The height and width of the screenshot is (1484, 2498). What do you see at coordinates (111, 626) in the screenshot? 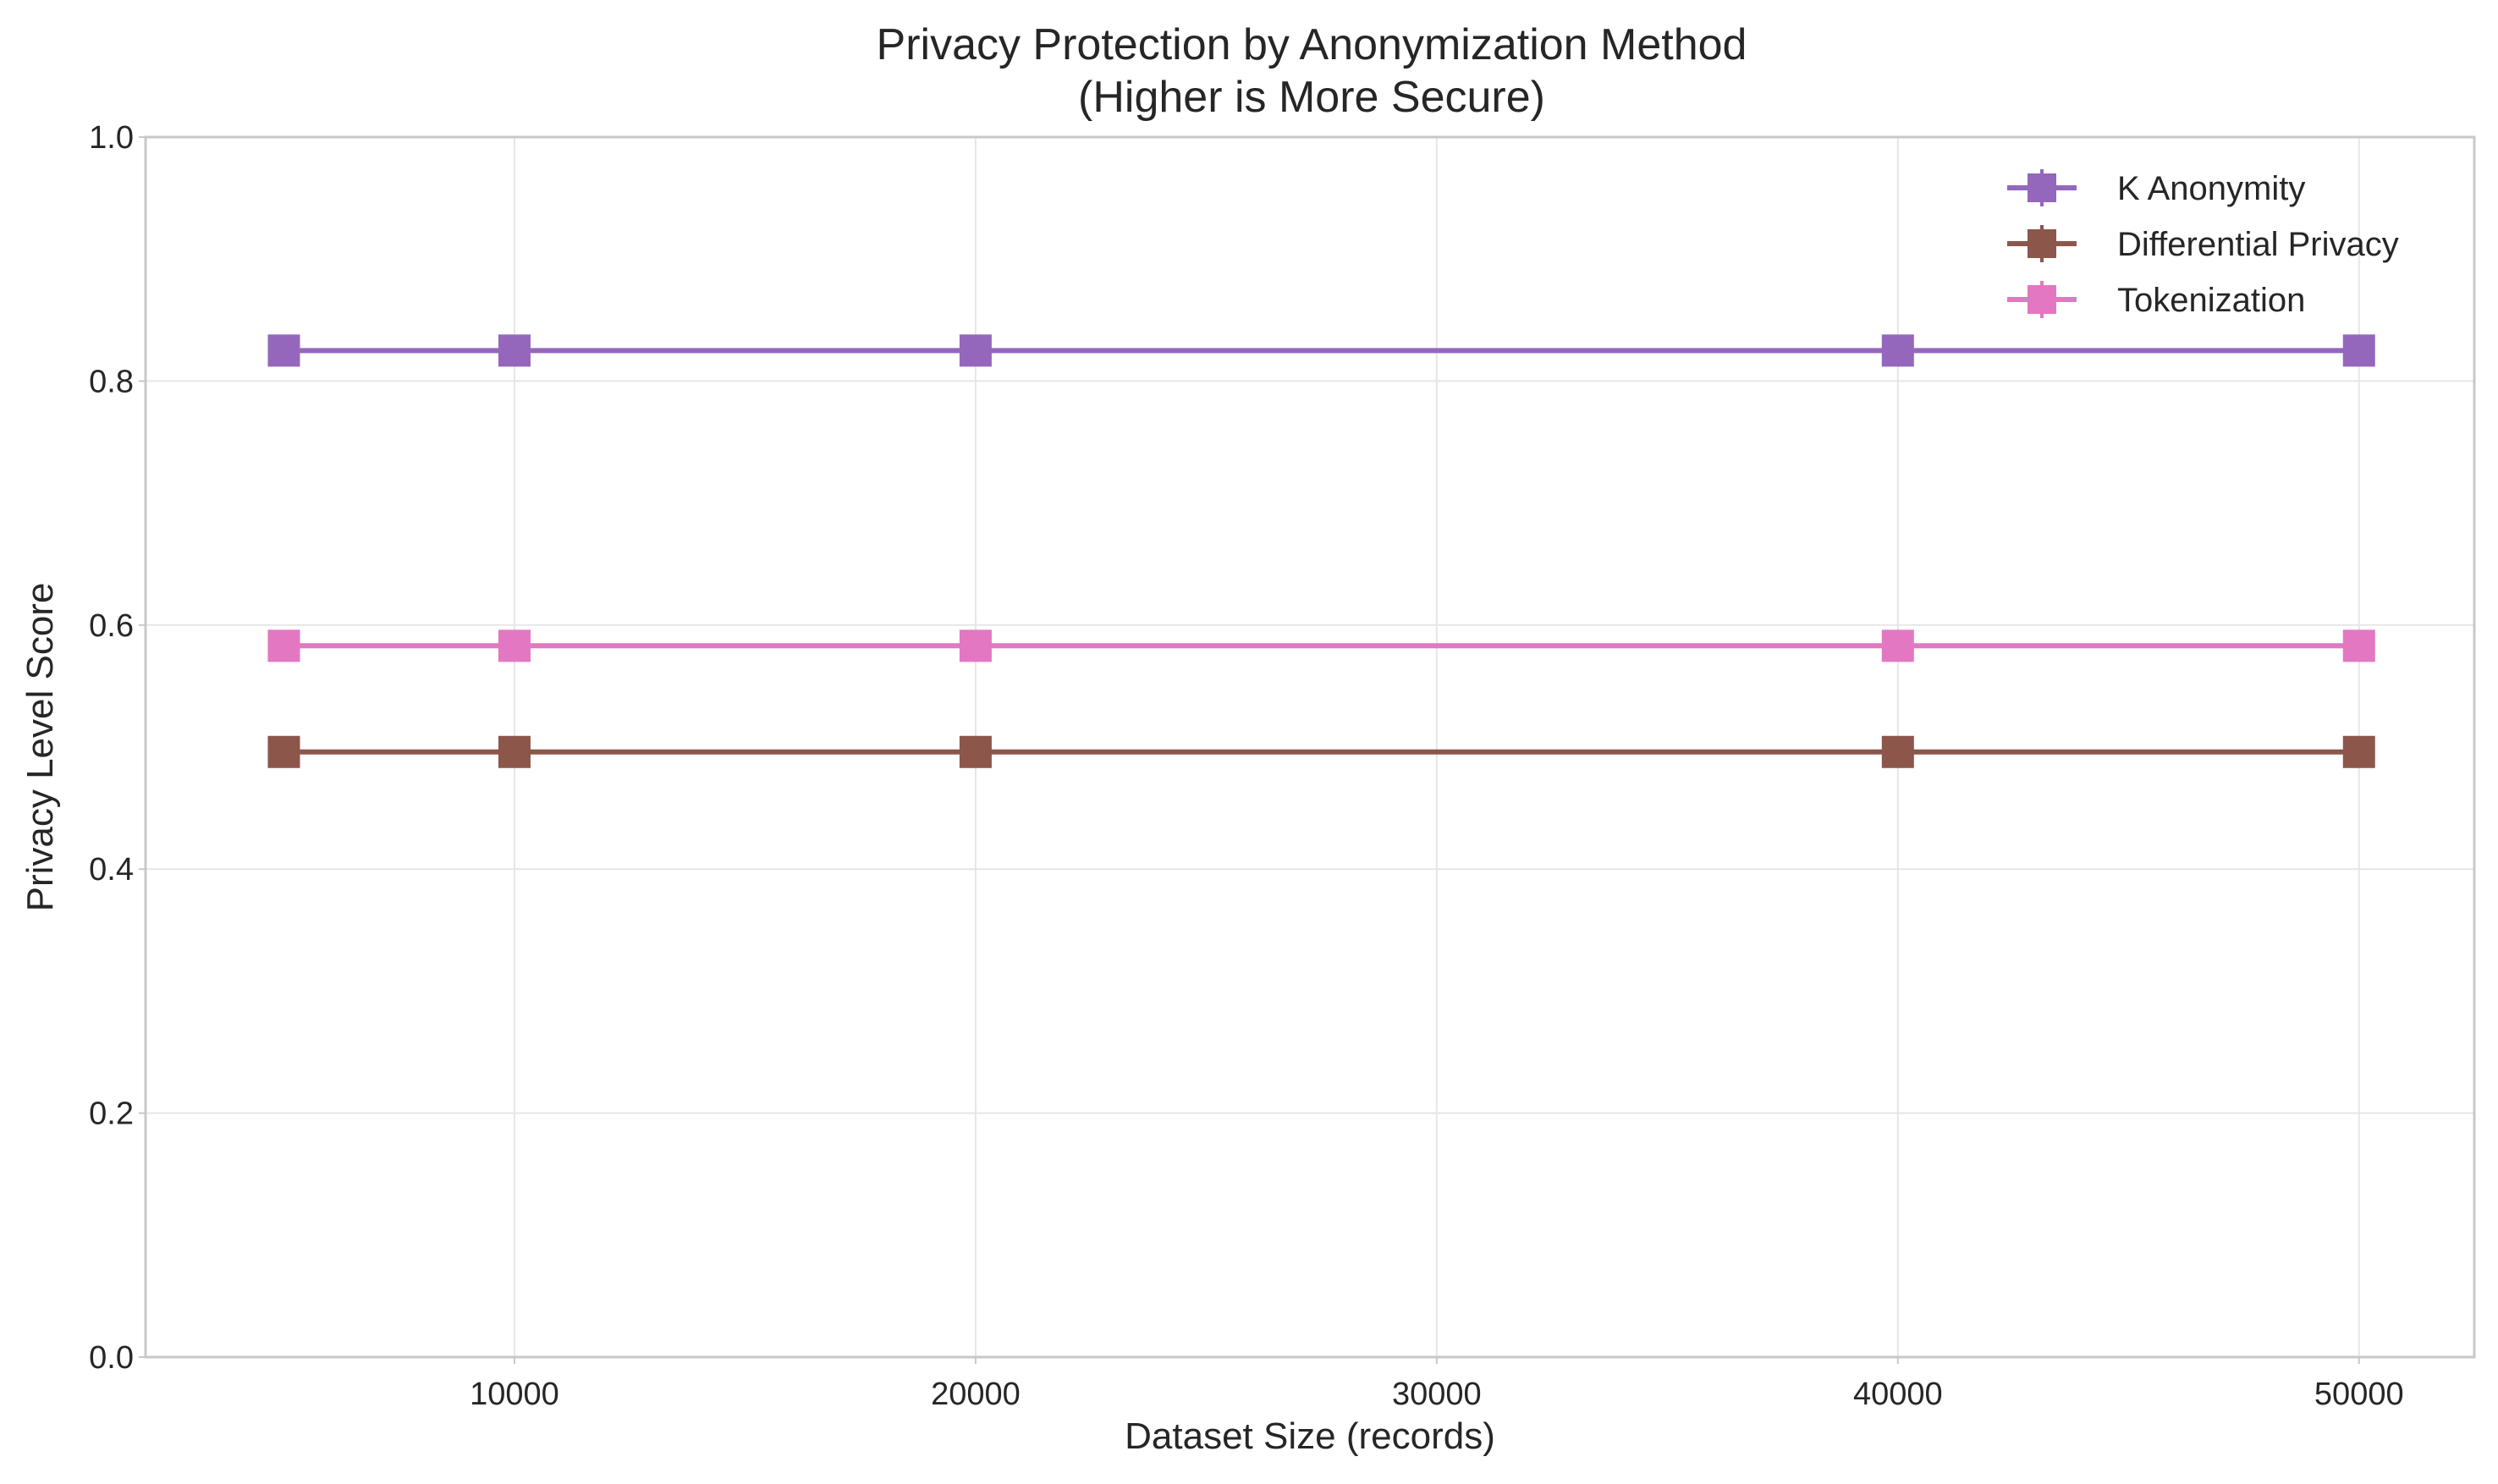
I see `y-tick-label: 0.6` at bounding box center [111, 626].